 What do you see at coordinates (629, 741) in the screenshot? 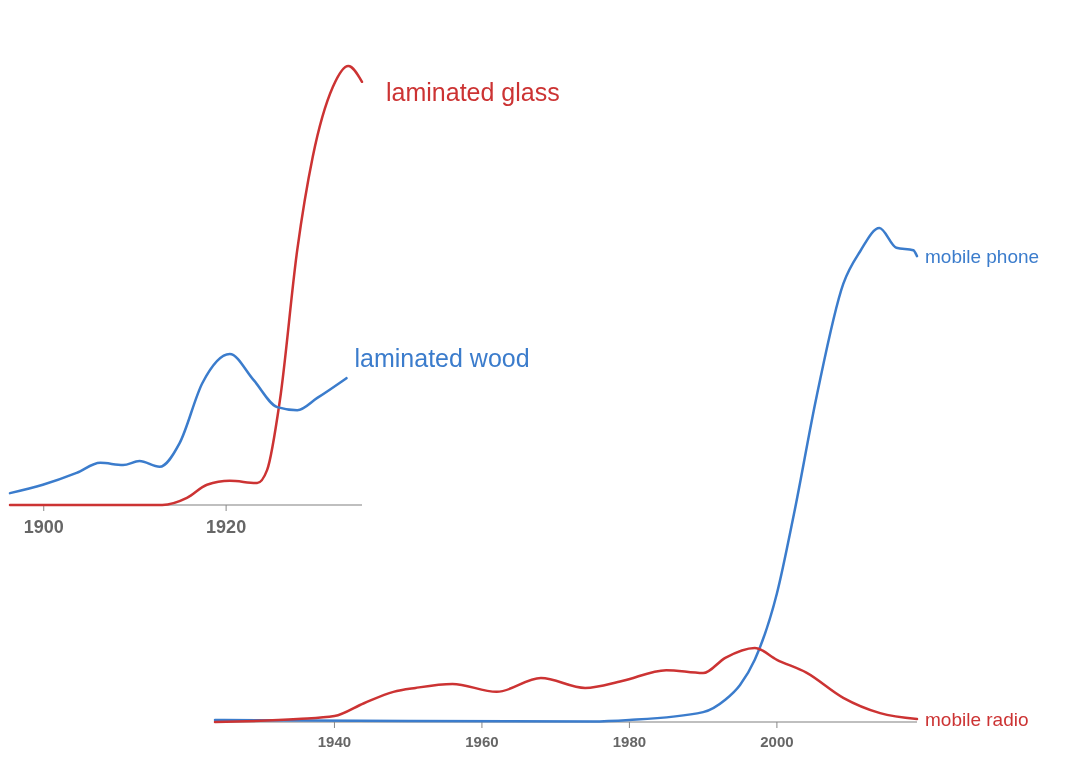
I see `x-tick-label: 1980` at bounding box center [629, 741].